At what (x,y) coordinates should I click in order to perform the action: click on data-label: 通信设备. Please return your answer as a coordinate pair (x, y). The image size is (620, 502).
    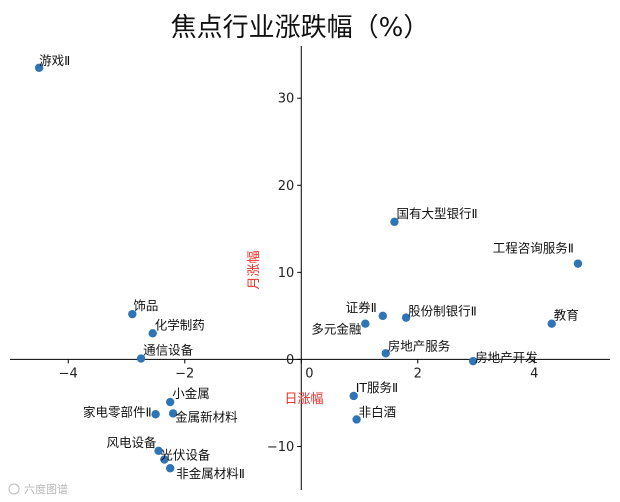
    Looking at the image, I should click on (168, 350).